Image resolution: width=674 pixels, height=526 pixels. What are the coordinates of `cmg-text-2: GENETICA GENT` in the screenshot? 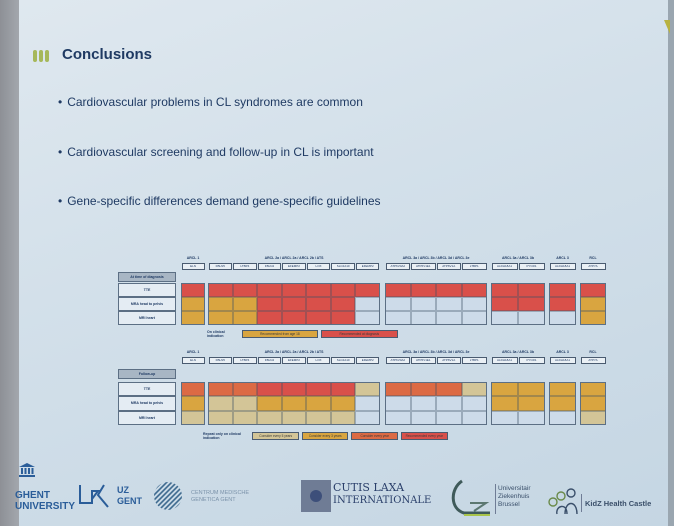 It's located at (213, 500).